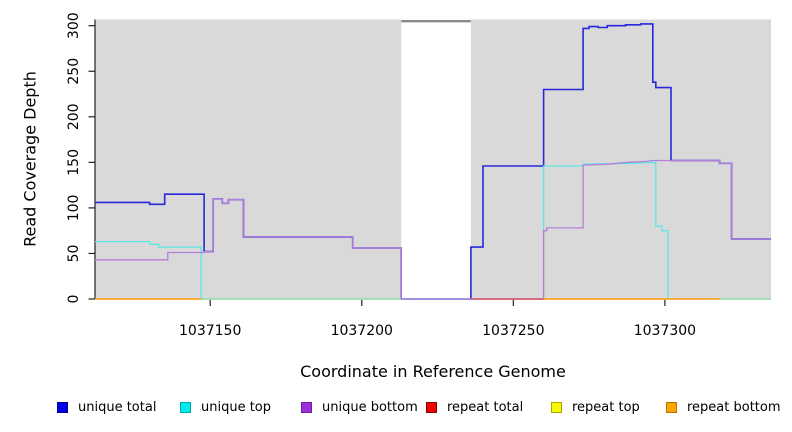 The height and width of the screenshot is (432, 792). Describe the element at coordinates (74, 208) in the screenshot. I see `y-tick-label: 100` at that location.